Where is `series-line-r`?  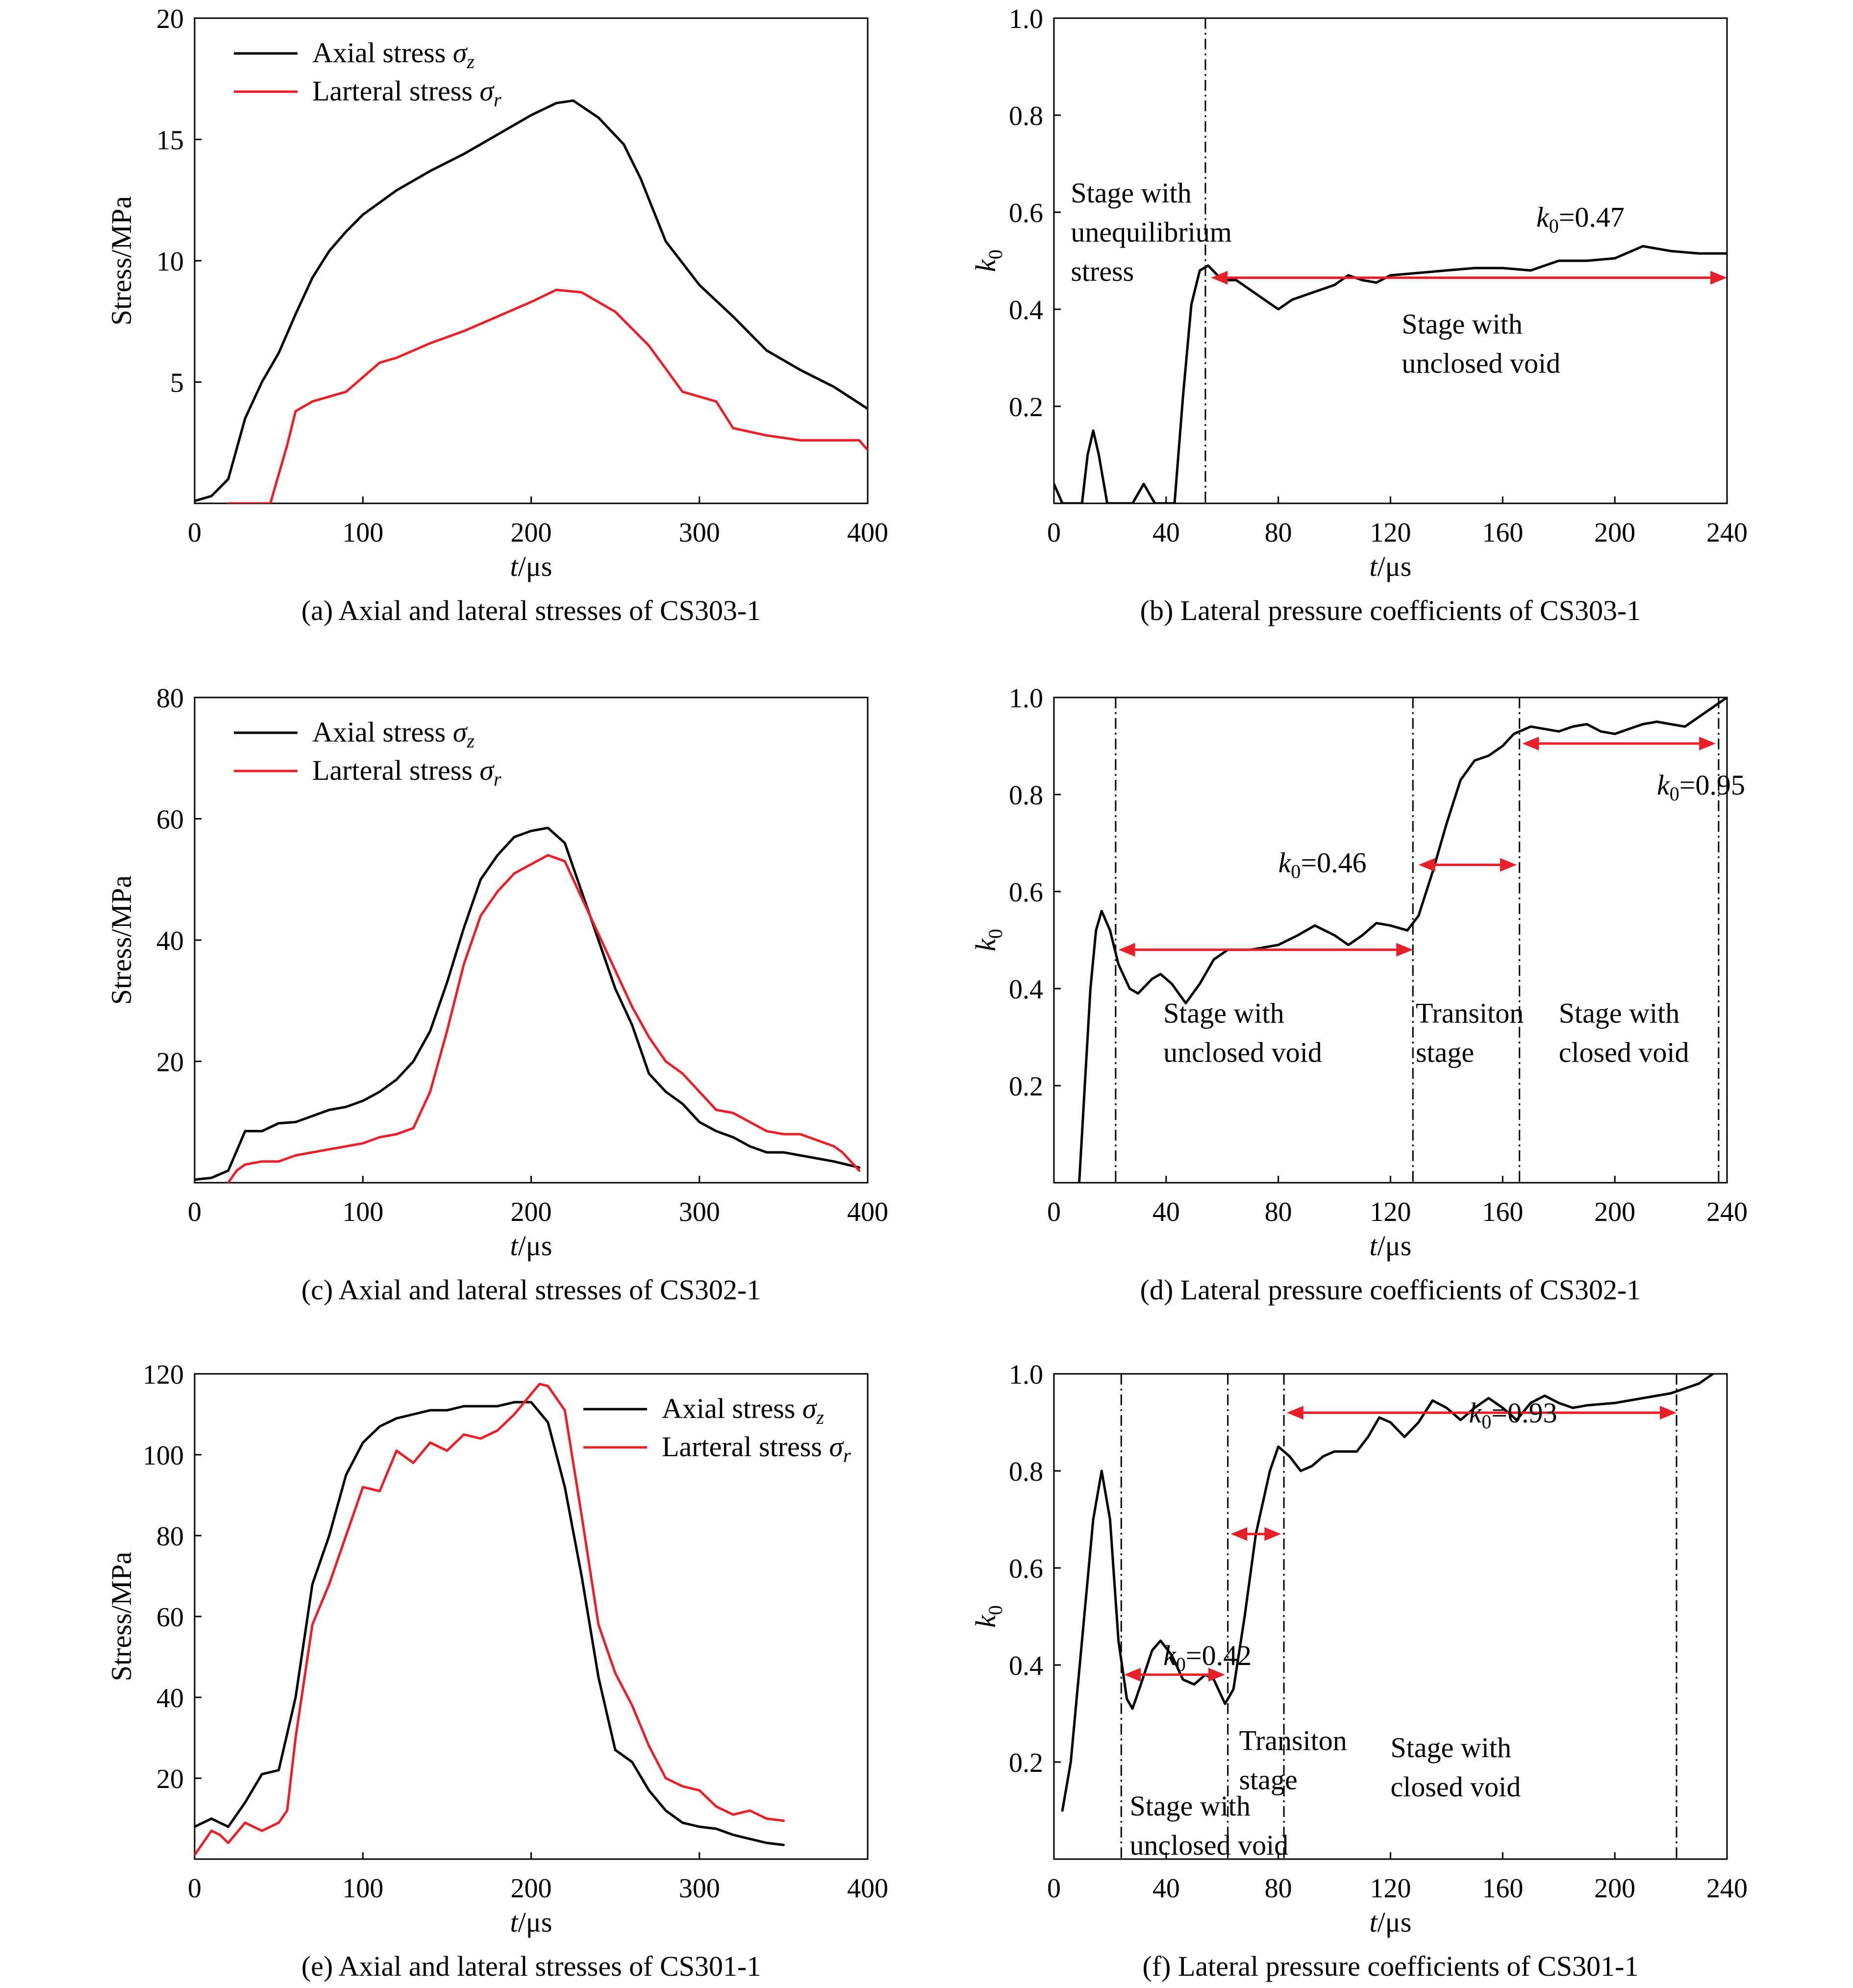
series-line-r is located at coordinates (490, 1620).